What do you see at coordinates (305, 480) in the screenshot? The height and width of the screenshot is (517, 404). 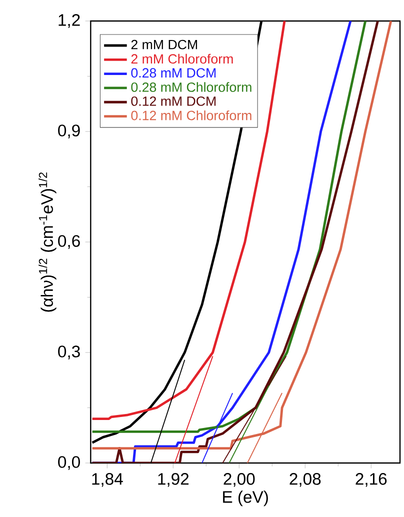 I see `x-tick-label: 2,08` at bounding box center [305, 480].